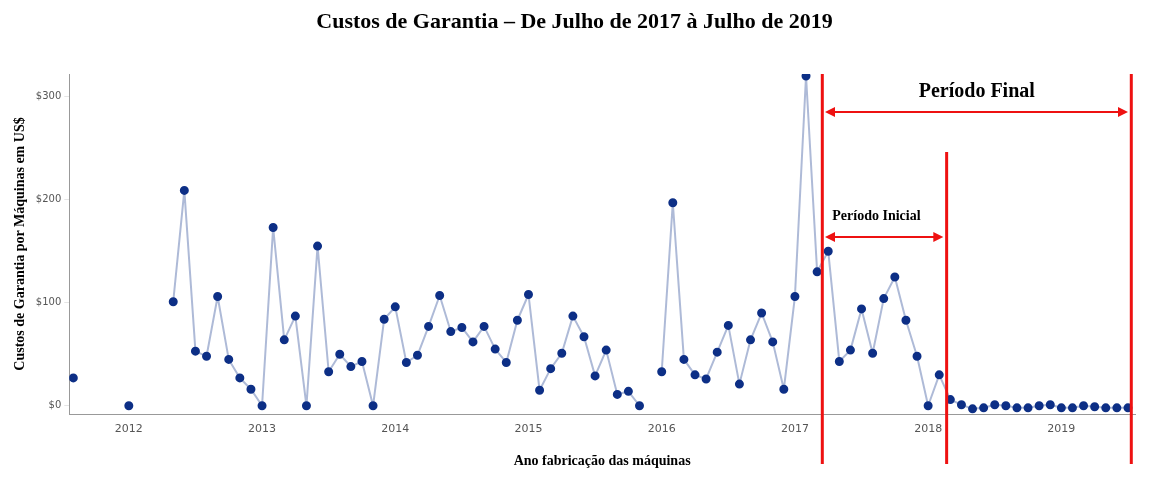  I want to click on annotation: Período Inicial, so click(876, 215).